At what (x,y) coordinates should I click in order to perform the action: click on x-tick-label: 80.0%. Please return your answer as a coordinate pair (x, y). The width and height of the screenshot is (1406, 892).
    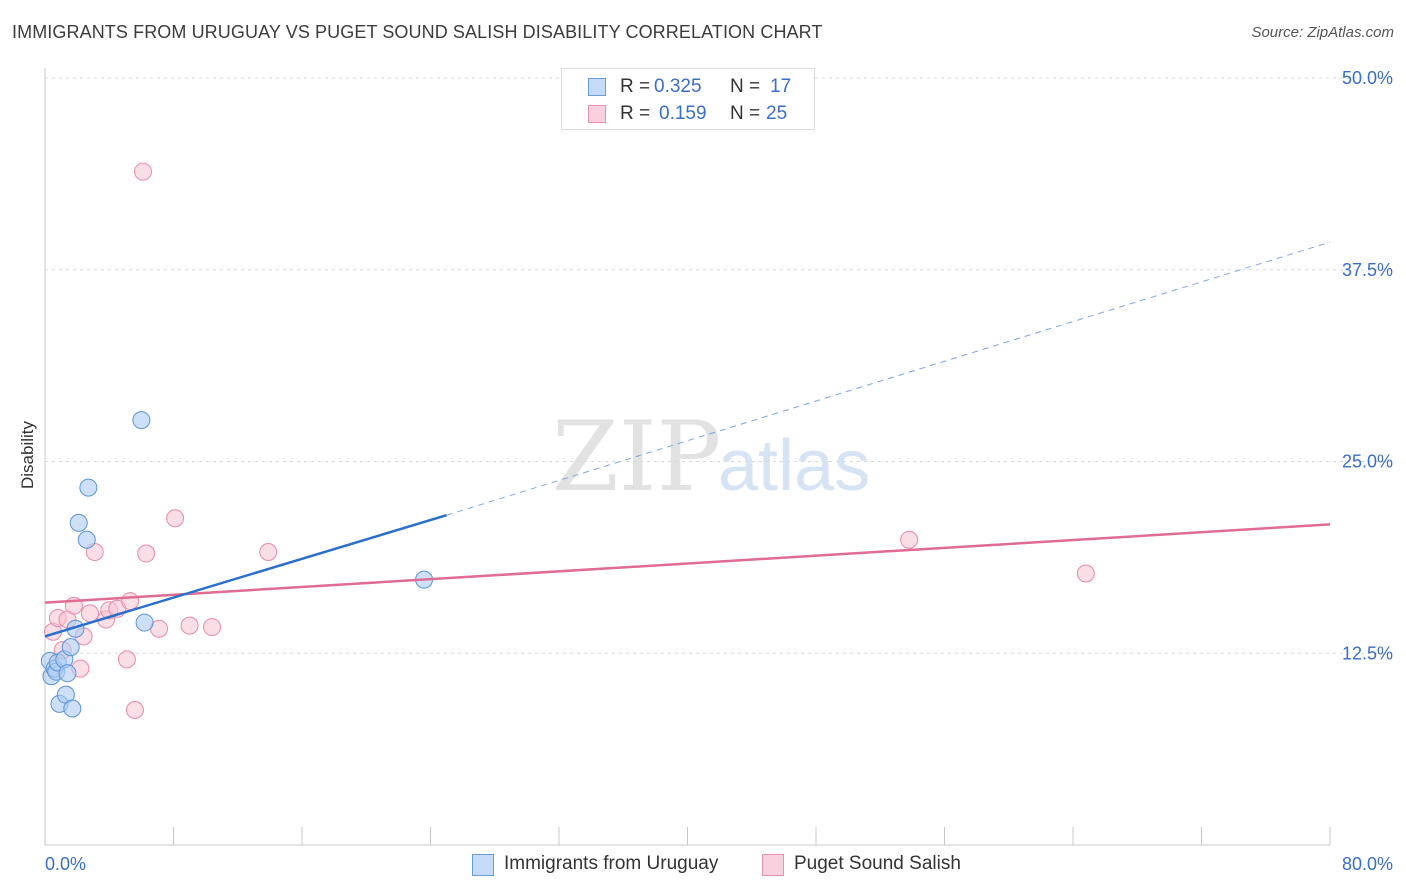
    Looking at the image, I should click on (1367, 864).